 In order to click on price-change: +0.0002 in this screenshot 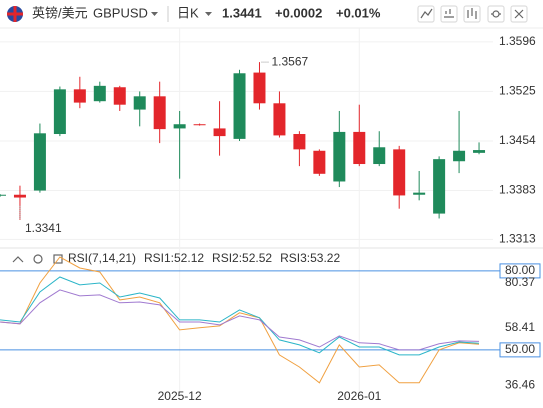, I will do `click(298, 12)`.